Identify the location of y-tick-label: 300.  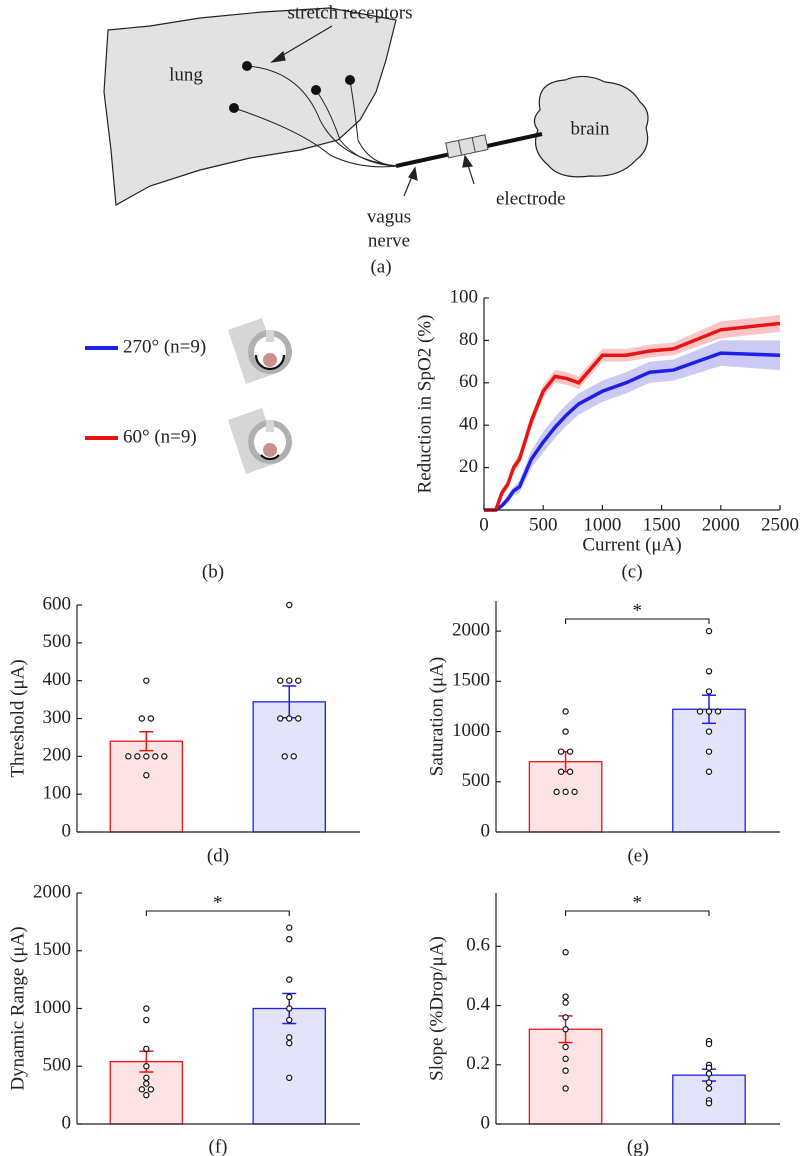
(57, 717).